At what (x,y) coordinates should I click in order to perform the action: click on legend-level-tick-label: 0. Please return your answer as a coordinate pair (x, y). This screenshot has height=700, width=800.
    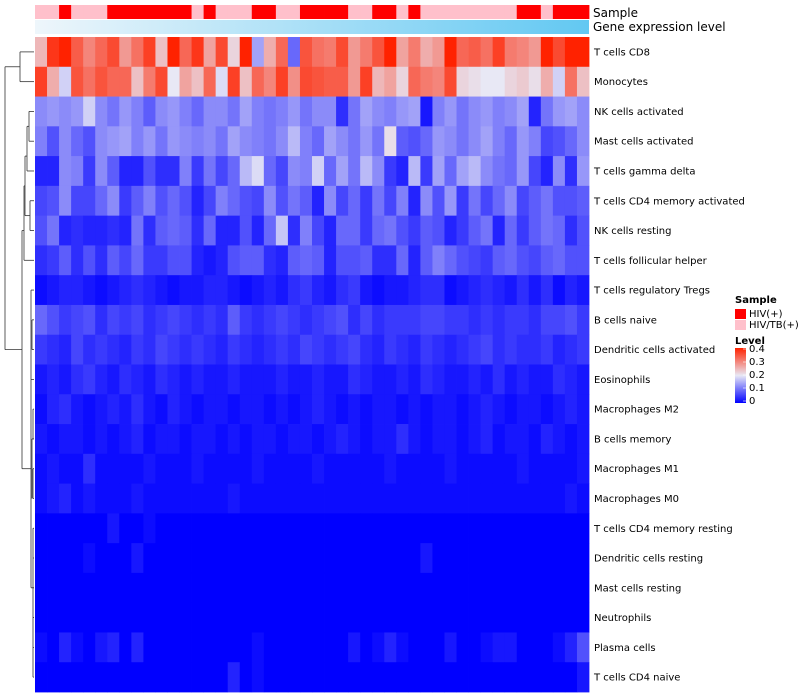
    Looking at the image, I should click on (752, 401).